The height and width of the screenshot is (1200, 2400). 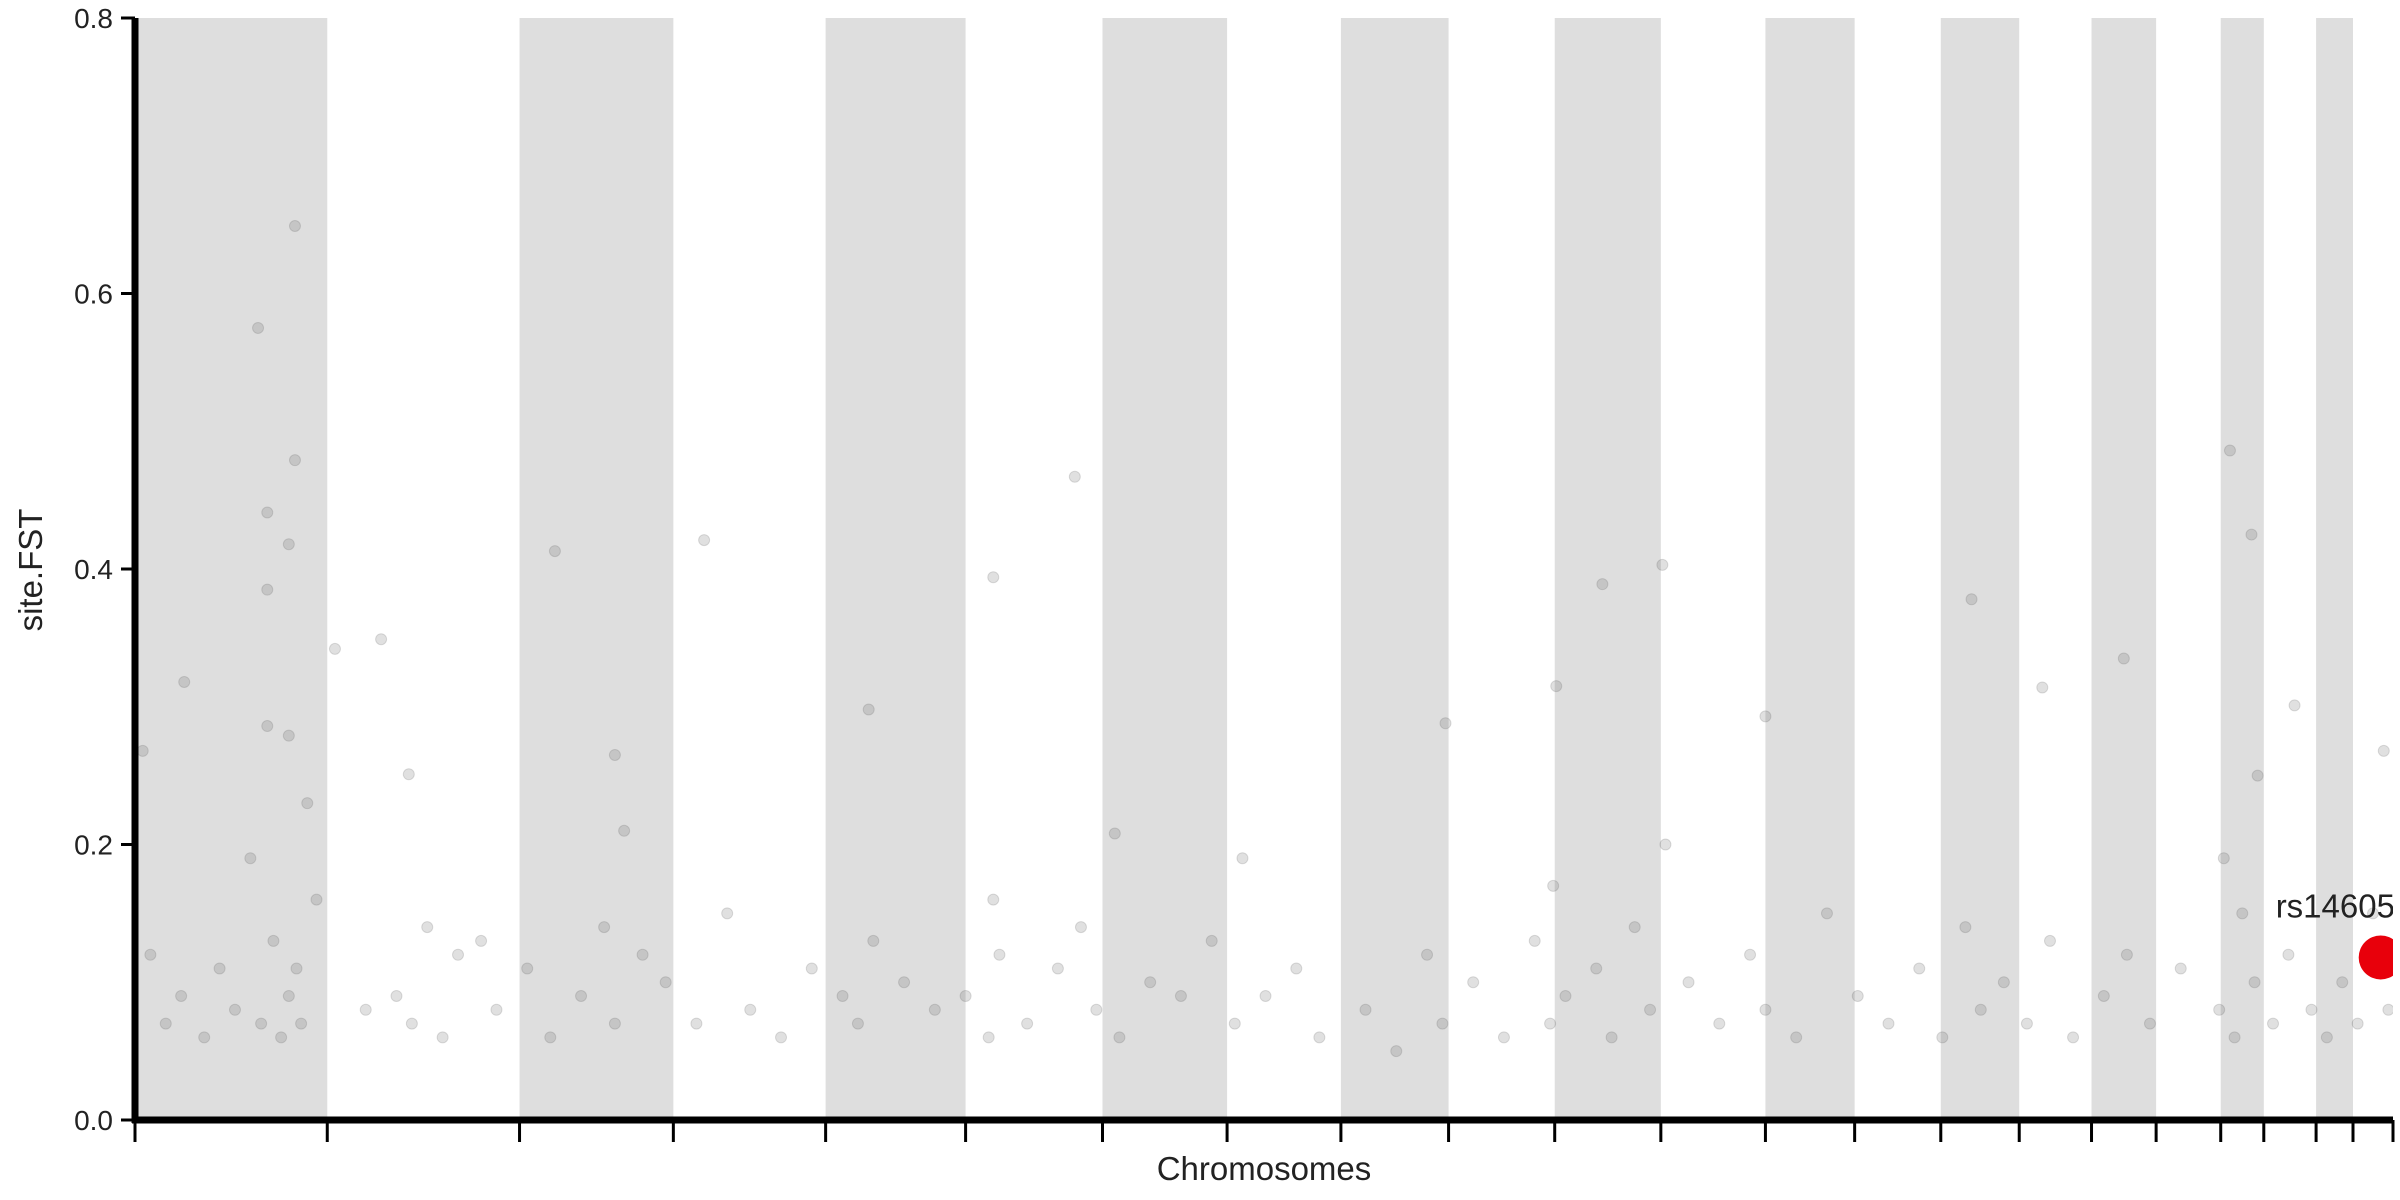 I want to click on y-tick-label: 0.0, so click(x=93, y=1120).